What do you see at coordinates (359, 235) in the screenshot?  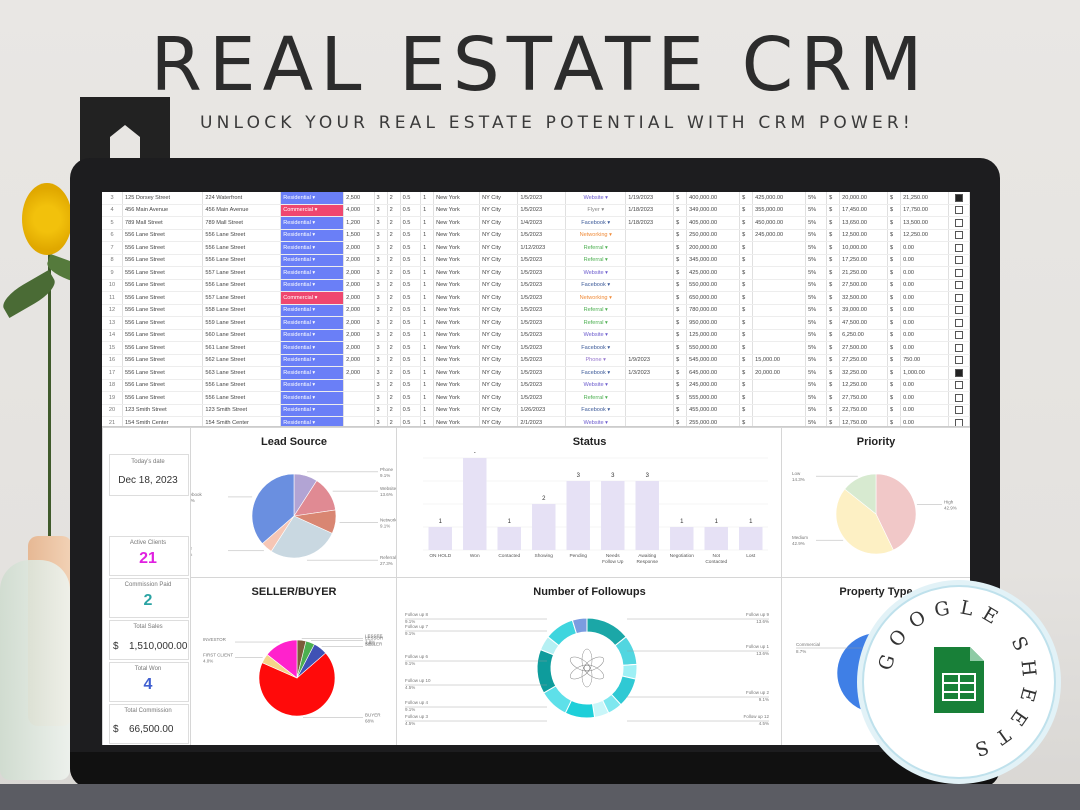 I see `sqft-cell: 1,500` at bounding box center [359, 235].